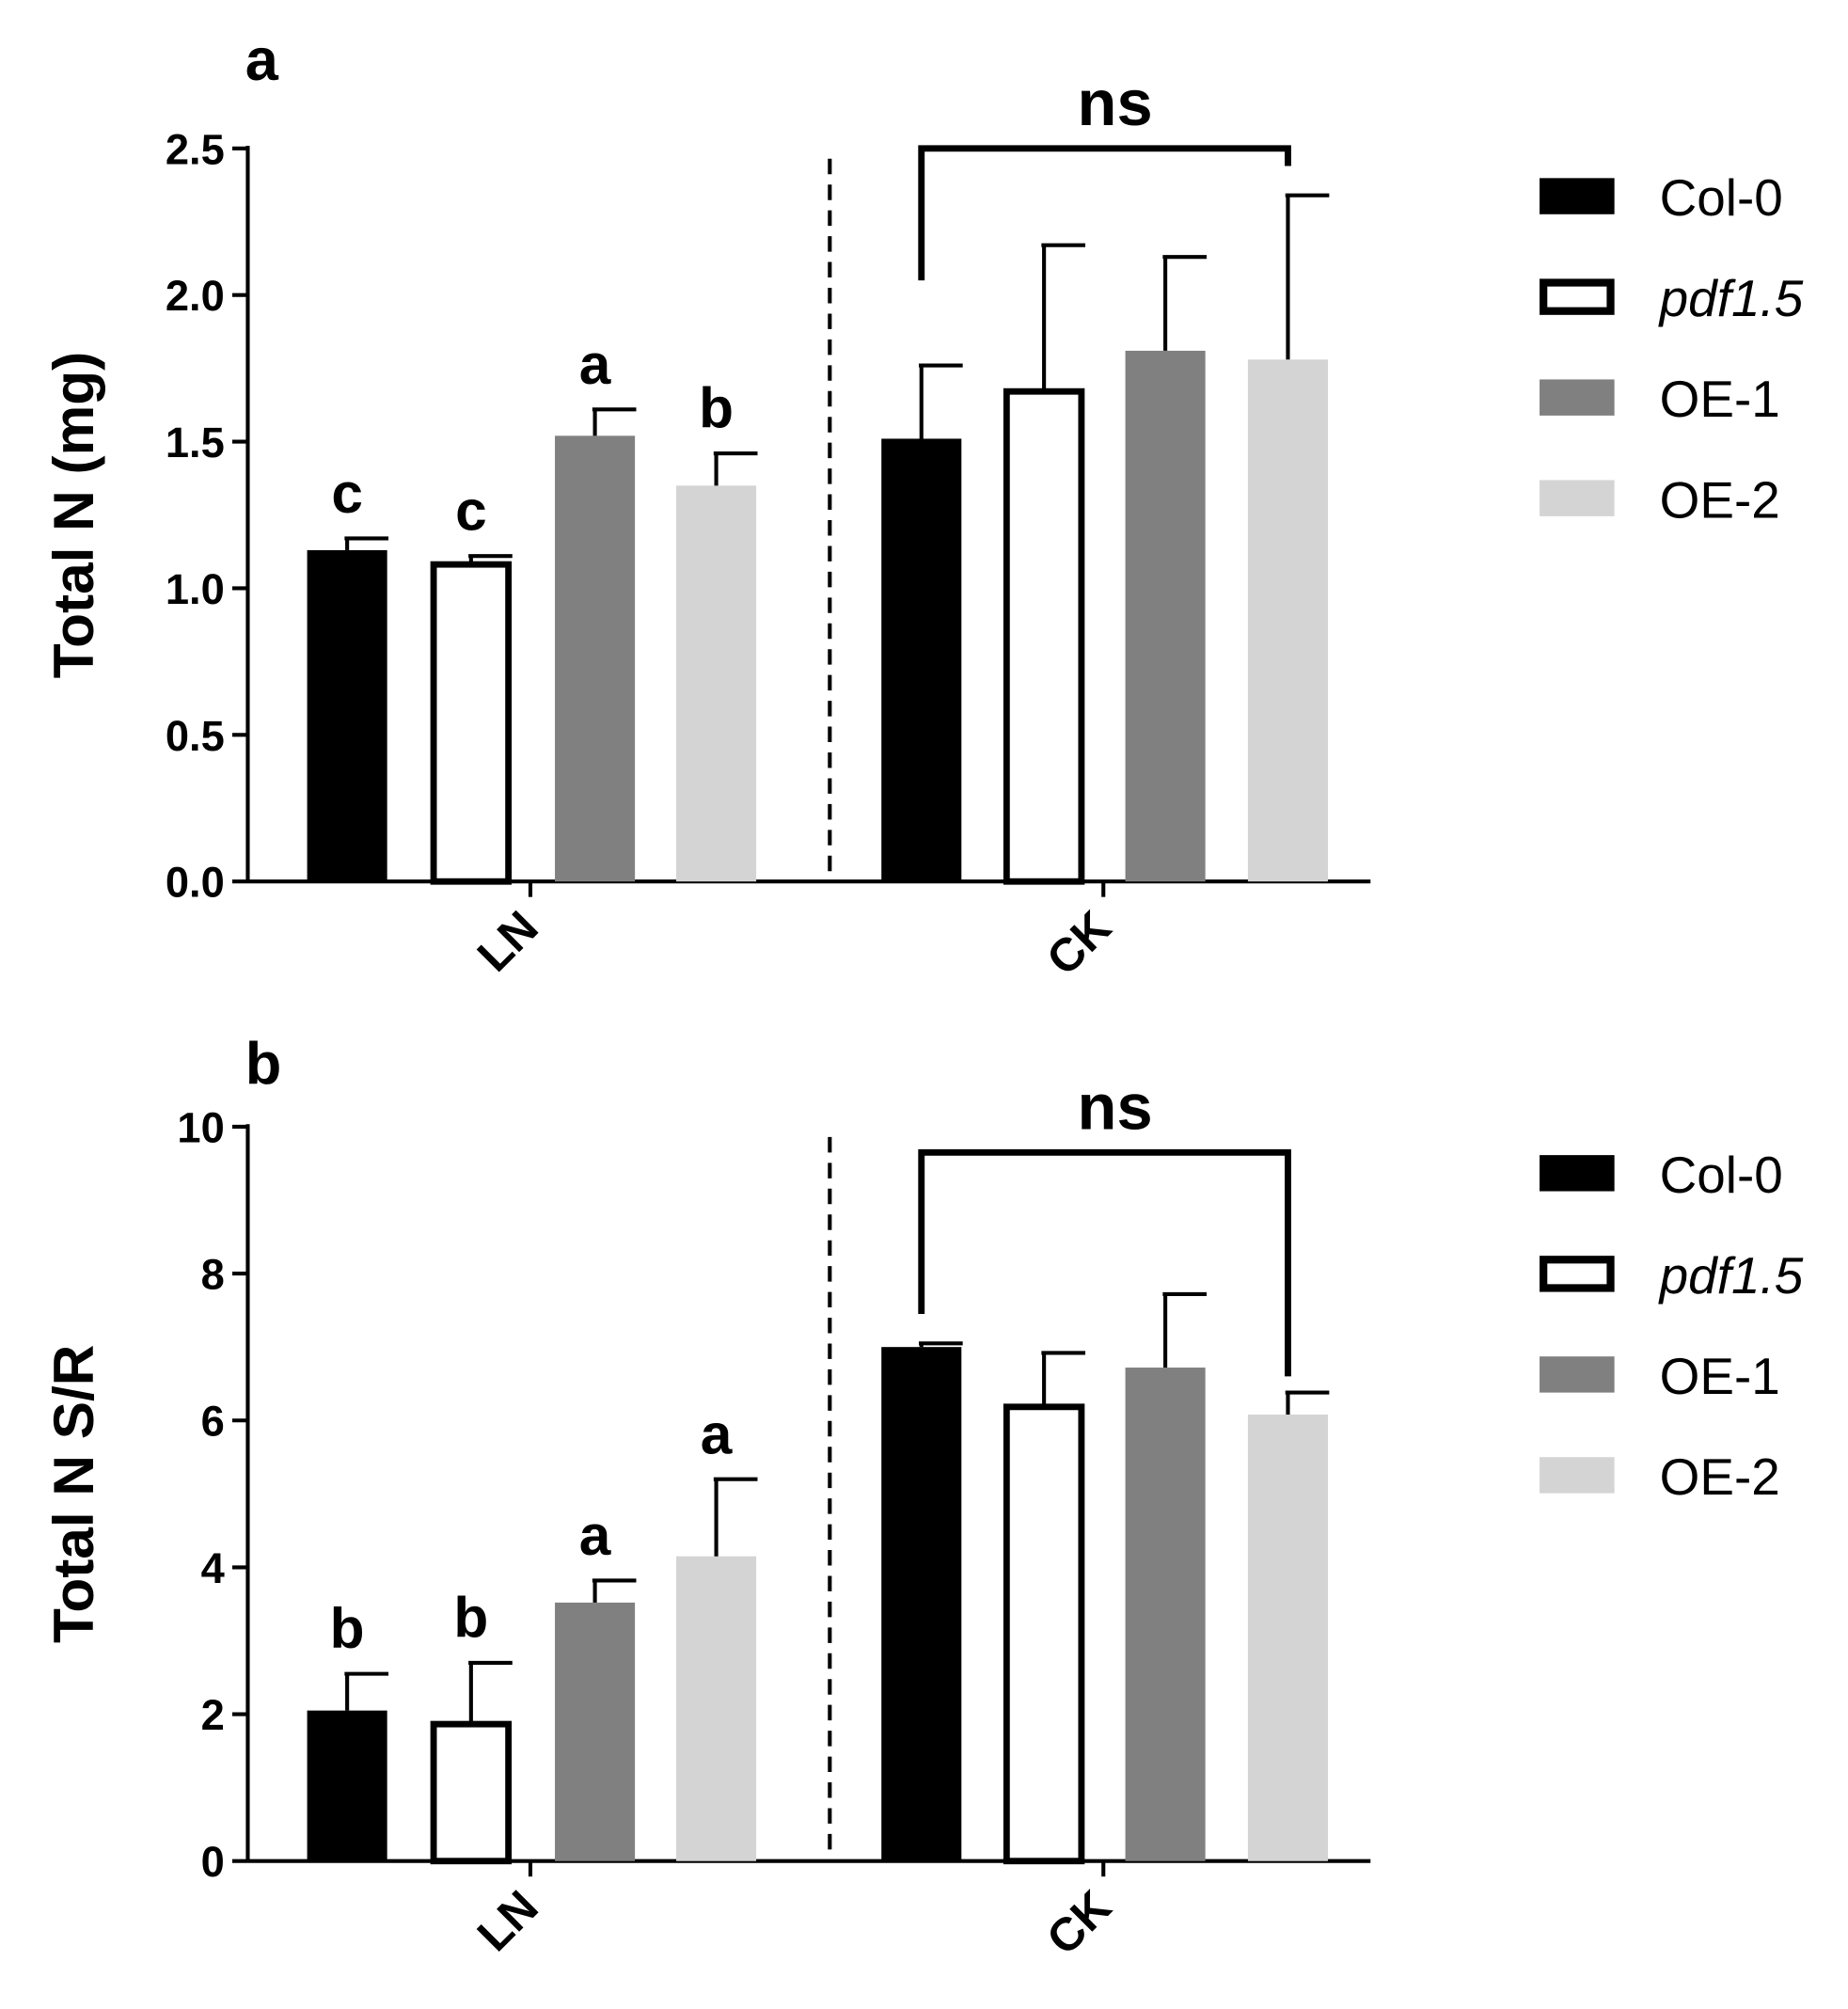  Describe the element at coordinates (1079, 1923) in the screenshot. I see `x-tick-label-b-CK: CK` at that location.